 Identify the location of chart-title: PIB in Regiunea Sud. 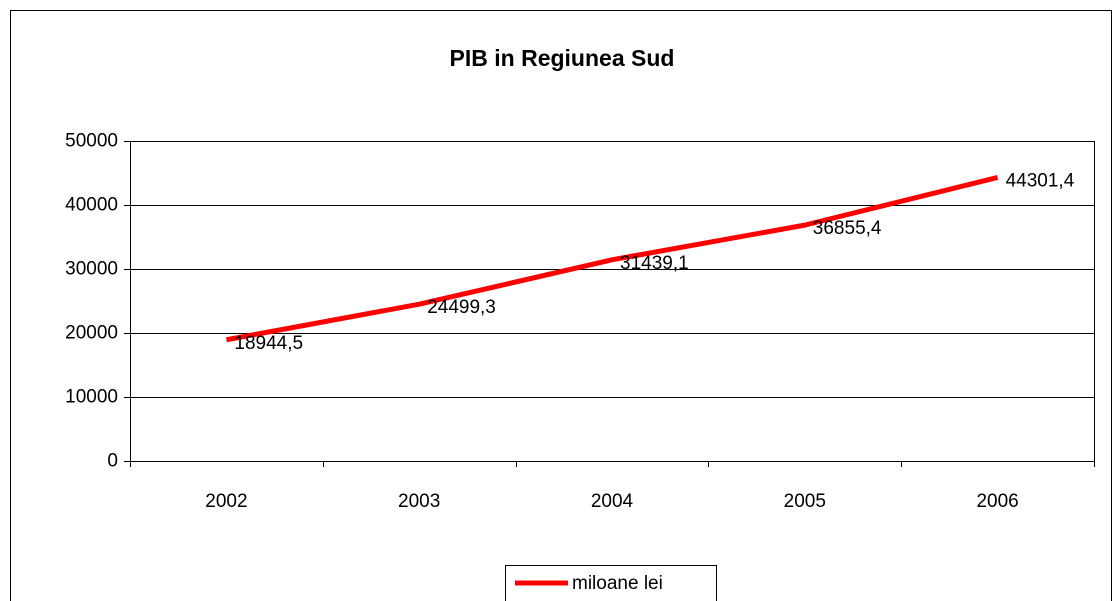
(562, 58).